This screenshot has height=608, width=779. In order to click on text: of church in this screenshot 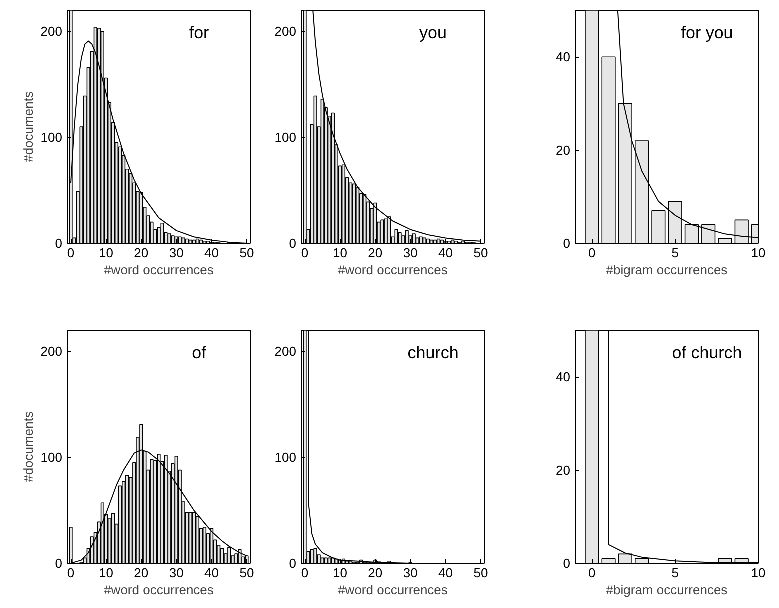, I will do `click(707, 353)`.